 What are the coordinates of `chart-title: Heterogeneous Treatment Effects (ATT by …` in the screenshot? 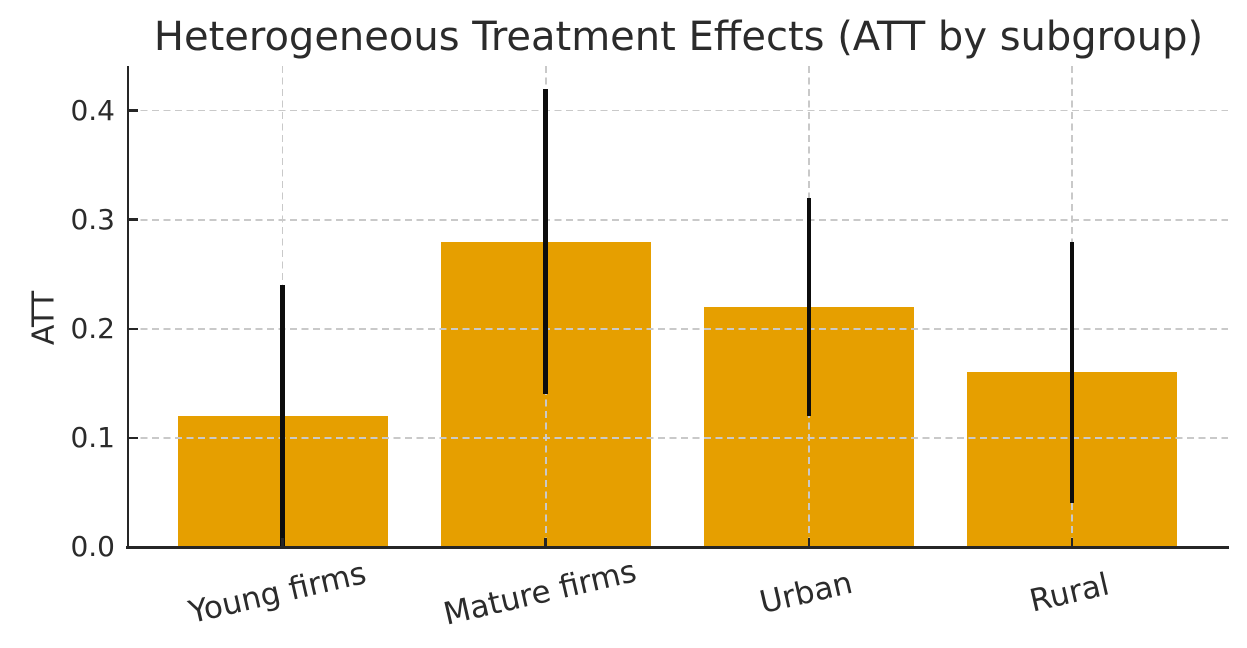 It's located at (678, 37).